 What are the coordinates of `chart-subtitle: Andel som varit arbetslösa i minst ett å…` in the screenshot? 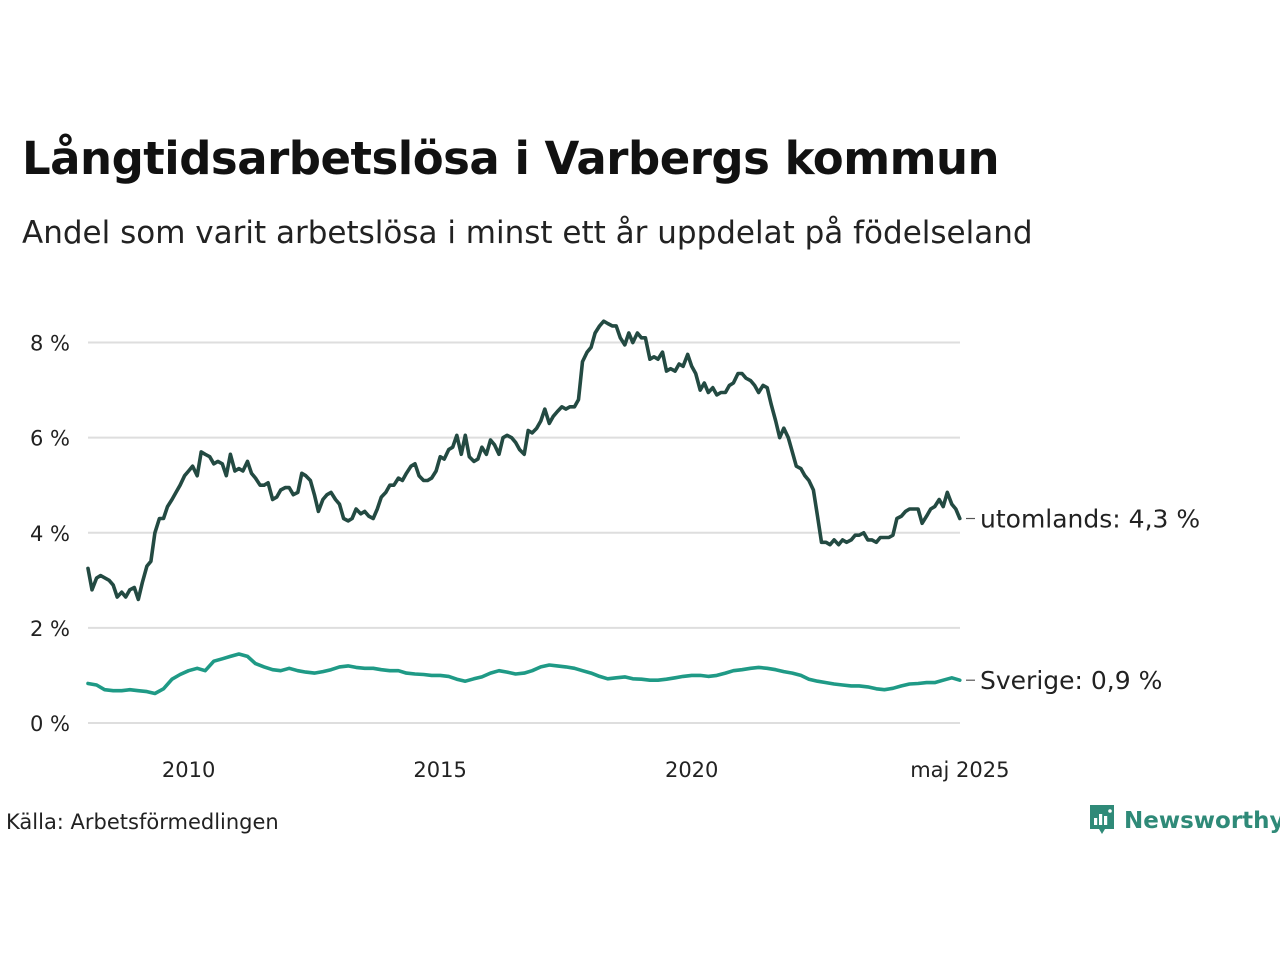 It's located at (527, 233).